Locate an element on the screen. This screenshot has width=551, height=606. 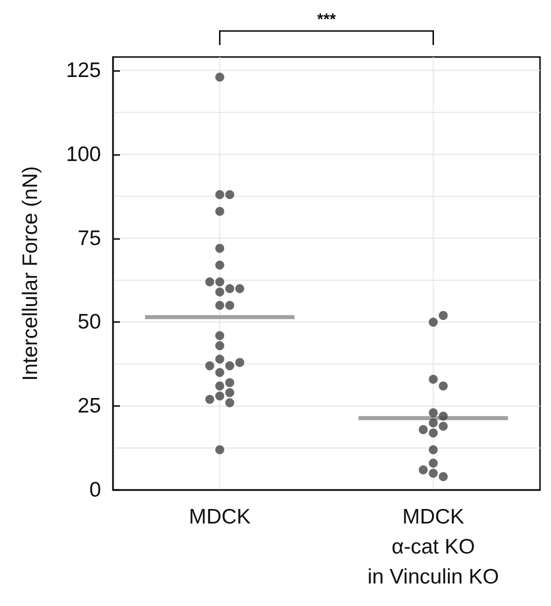
x-tick-label: MDCK α-cat KO in Vinculin KO is located at coordinates (433, 547).